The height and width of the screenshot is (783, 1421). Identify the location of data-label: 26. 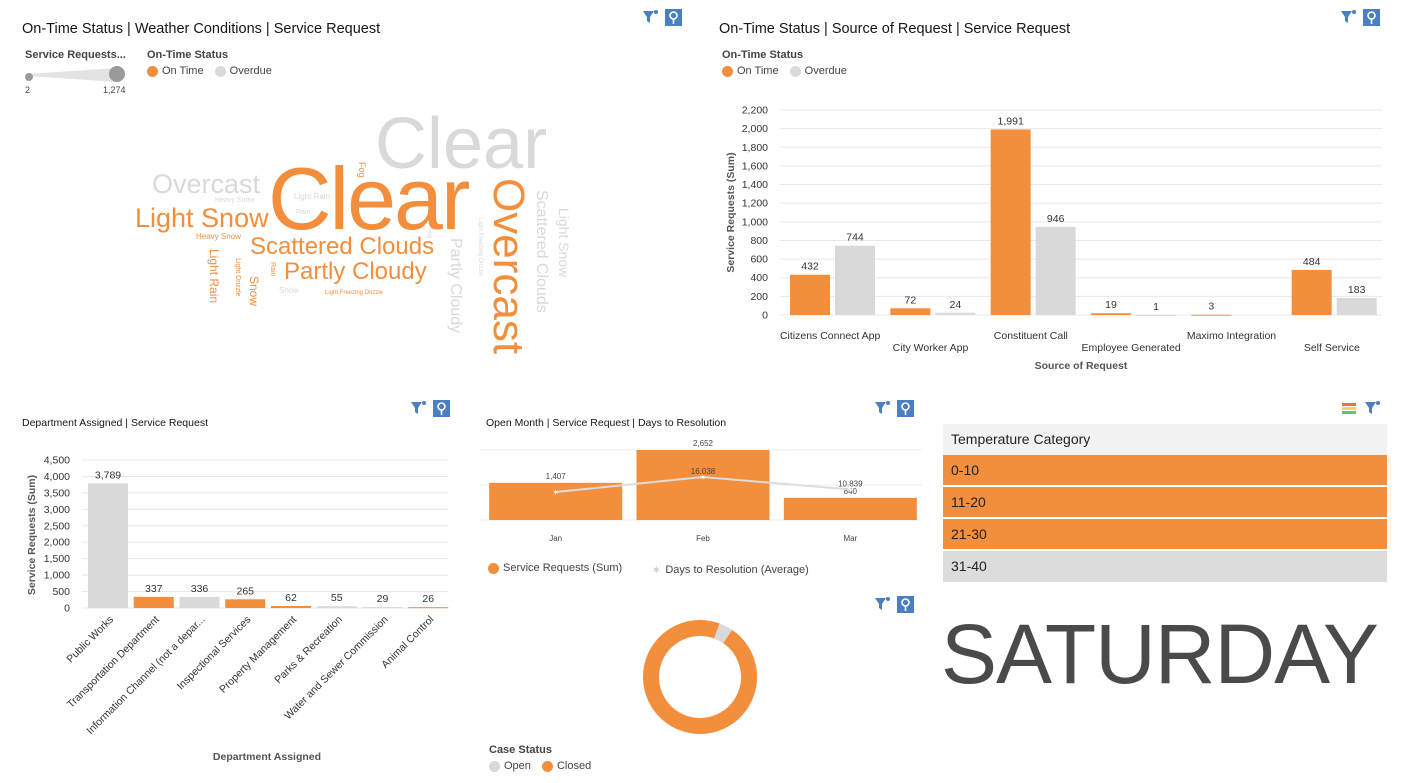
(428, 599).